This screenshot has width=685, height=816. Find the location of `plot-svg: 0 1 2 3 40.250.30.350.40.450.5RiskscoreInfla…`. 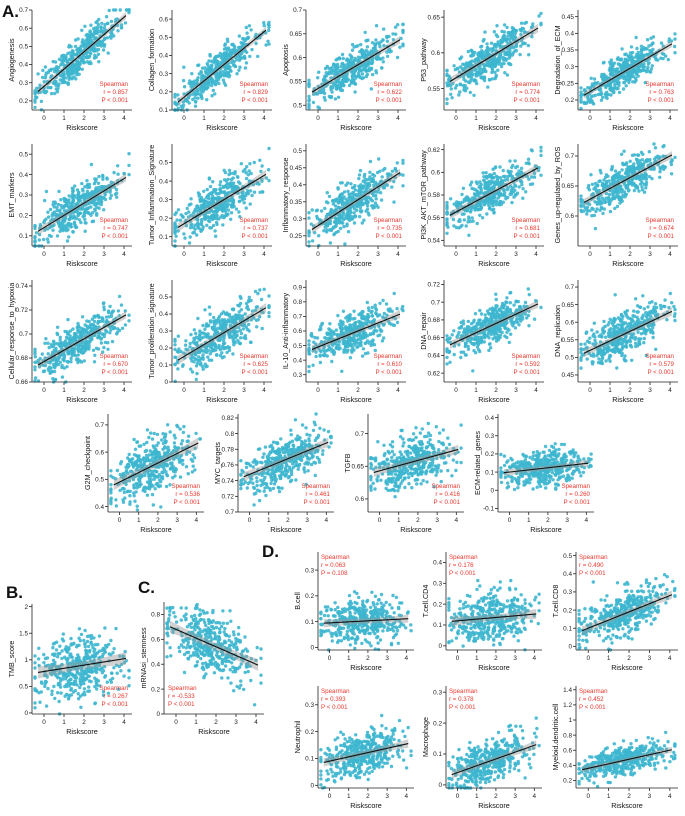

plot-svg: 0 1 2 3 40.250.30.350.40.450.5RiskscoreInfla… is located at coordinates (343, 206).